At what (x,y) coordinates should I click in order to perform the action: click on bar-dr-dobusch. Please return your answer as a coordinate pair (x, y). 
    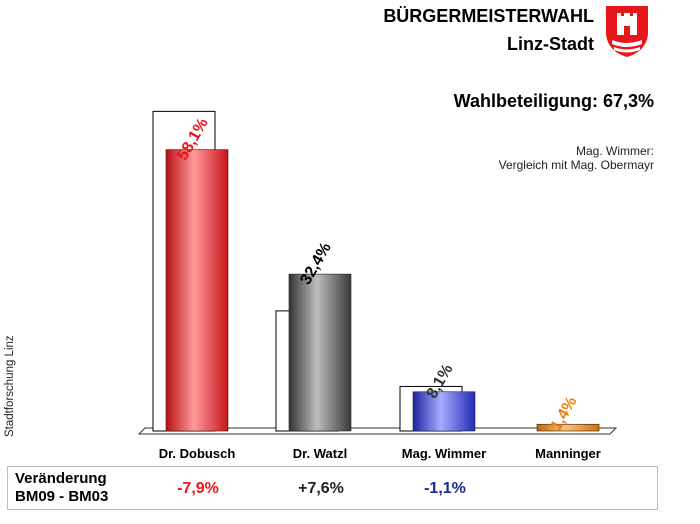
    Looking at the image, I should click on (197, 290).